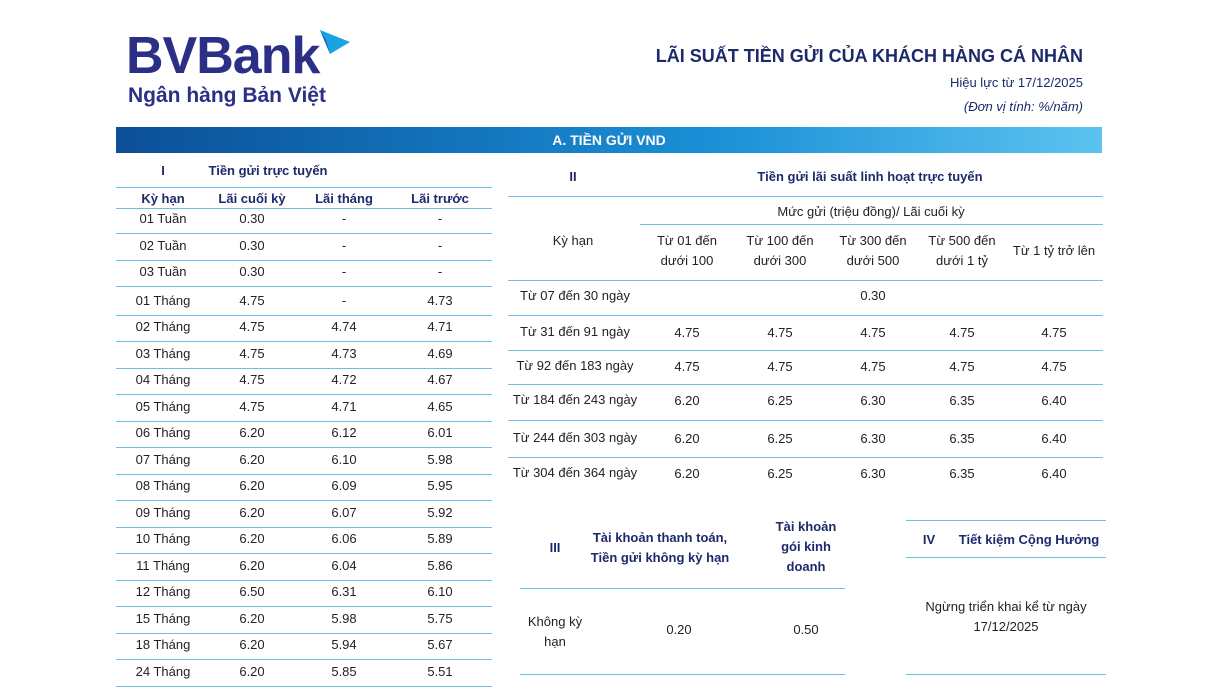 This screenshot has height=697, width=1215. What do you see at coordinates (575, 331) in the screenshot?
I see `term-cell: Từ 31 đến 91 ngày` at bounding box center [575, 331].